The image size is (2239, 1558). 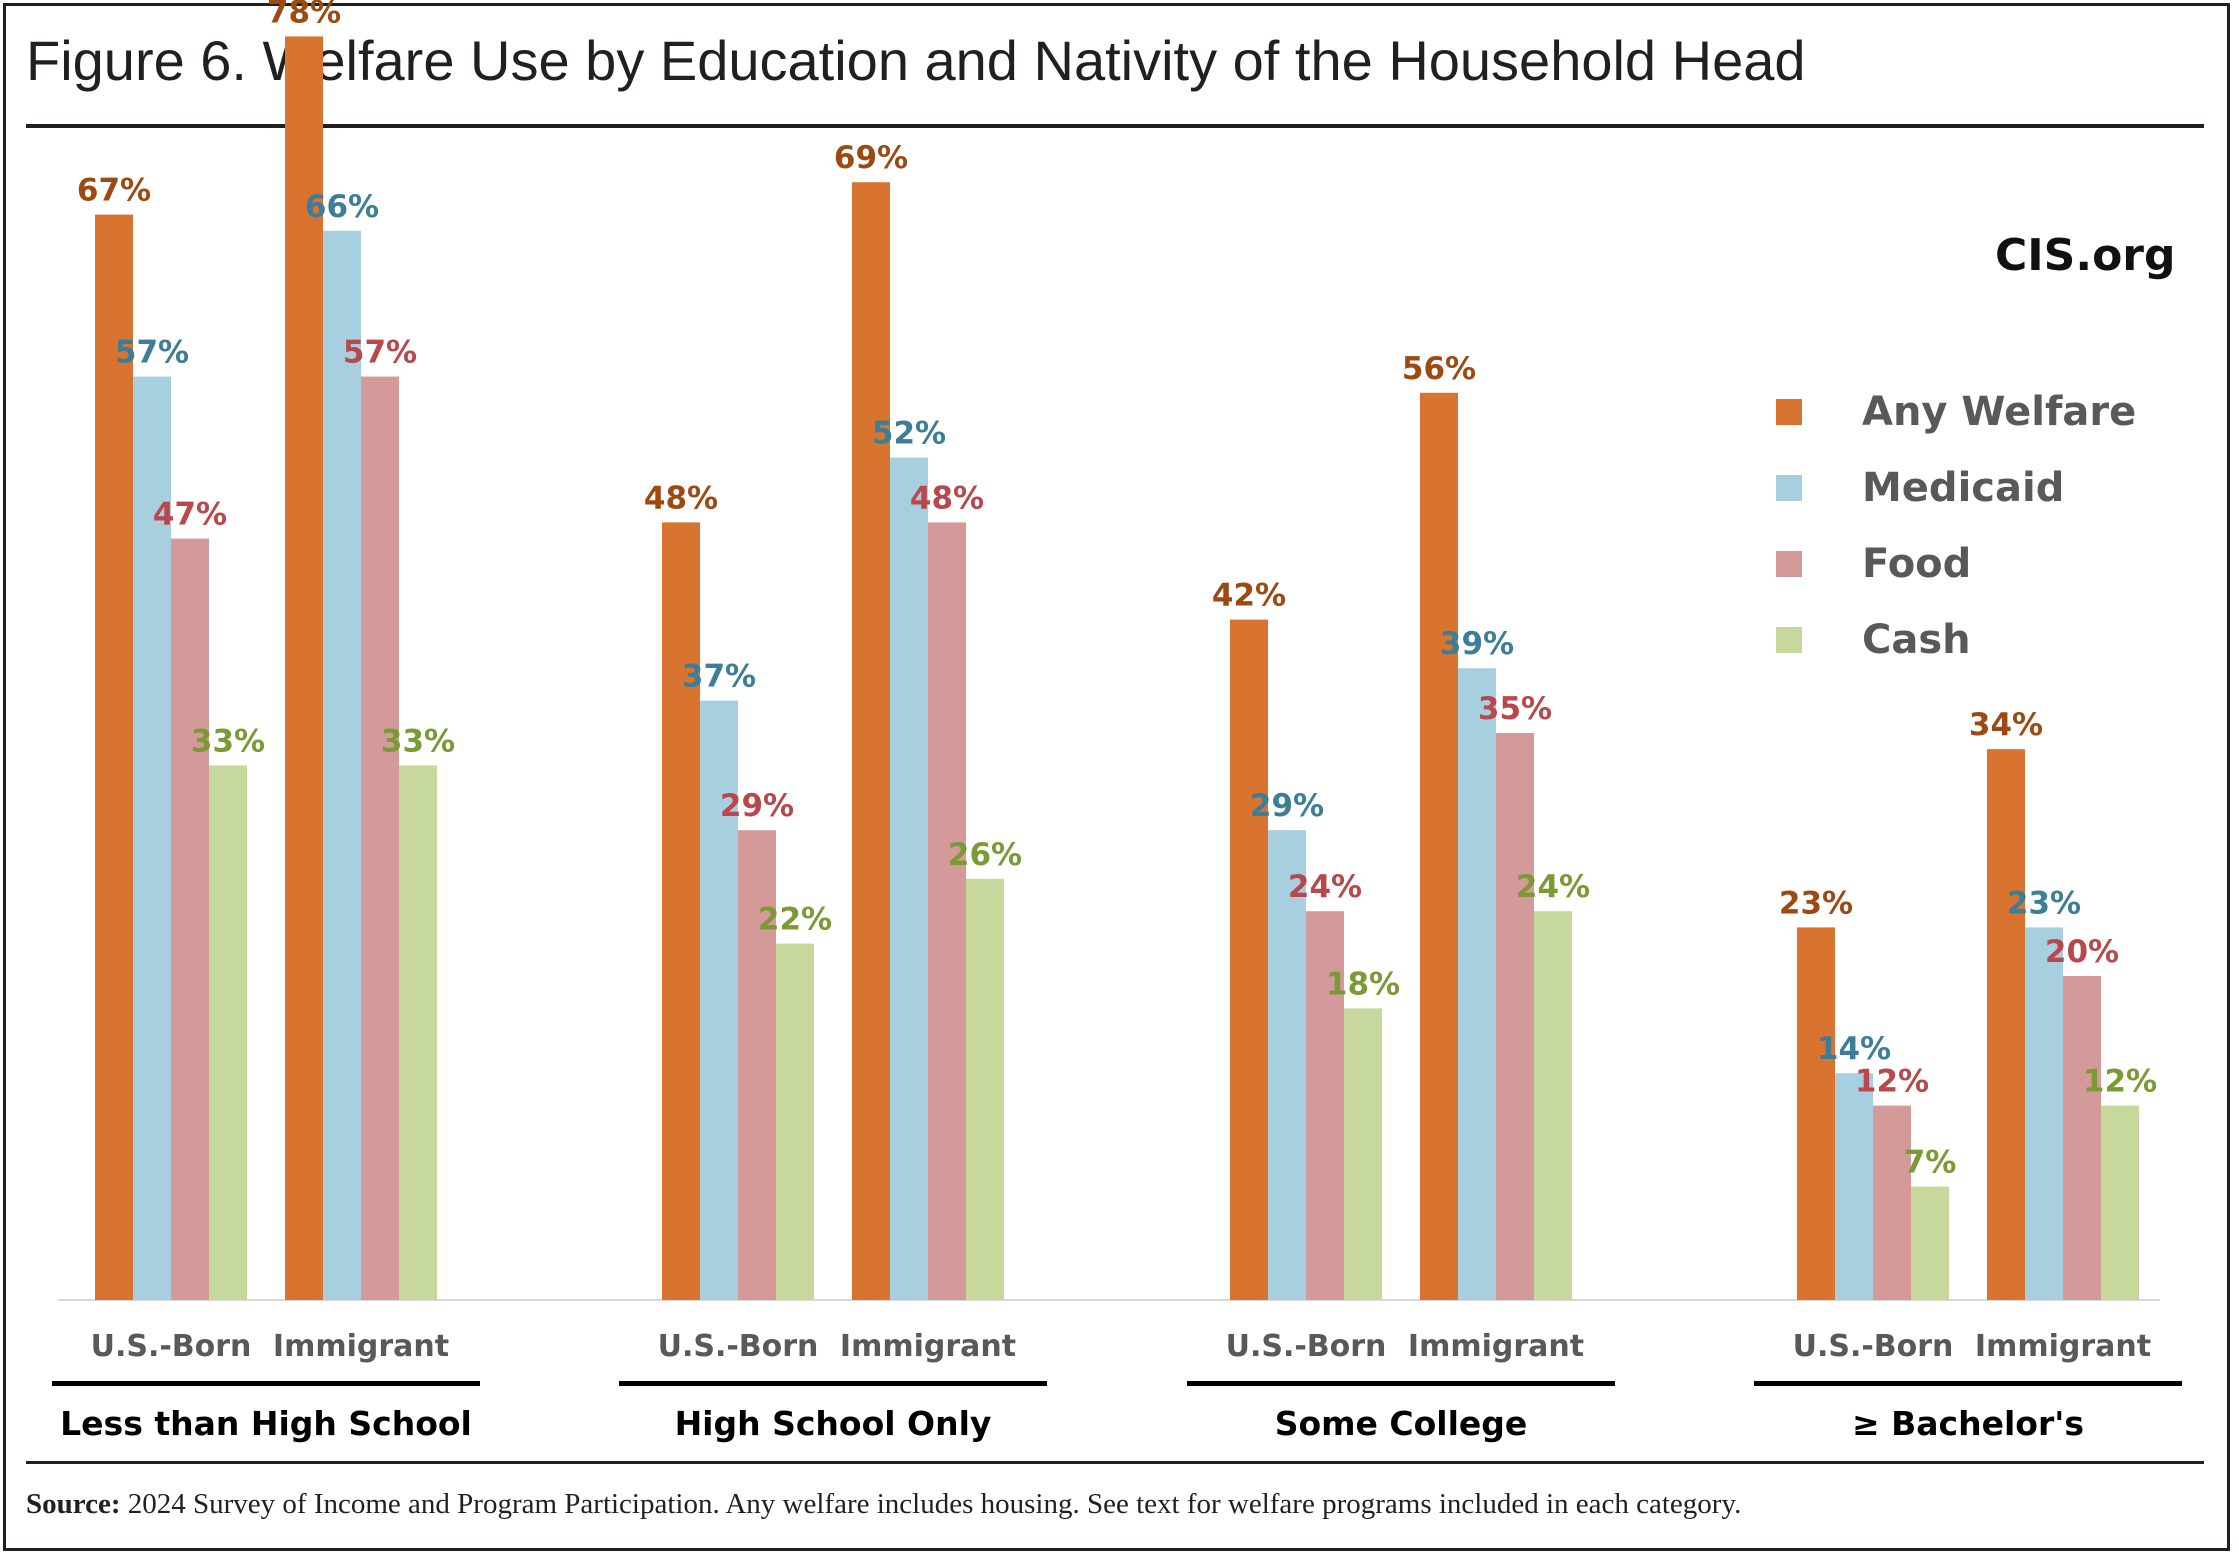 I want to click on bar-bachelor-s-u-s-born-food, so click(x=1892, y=1202).